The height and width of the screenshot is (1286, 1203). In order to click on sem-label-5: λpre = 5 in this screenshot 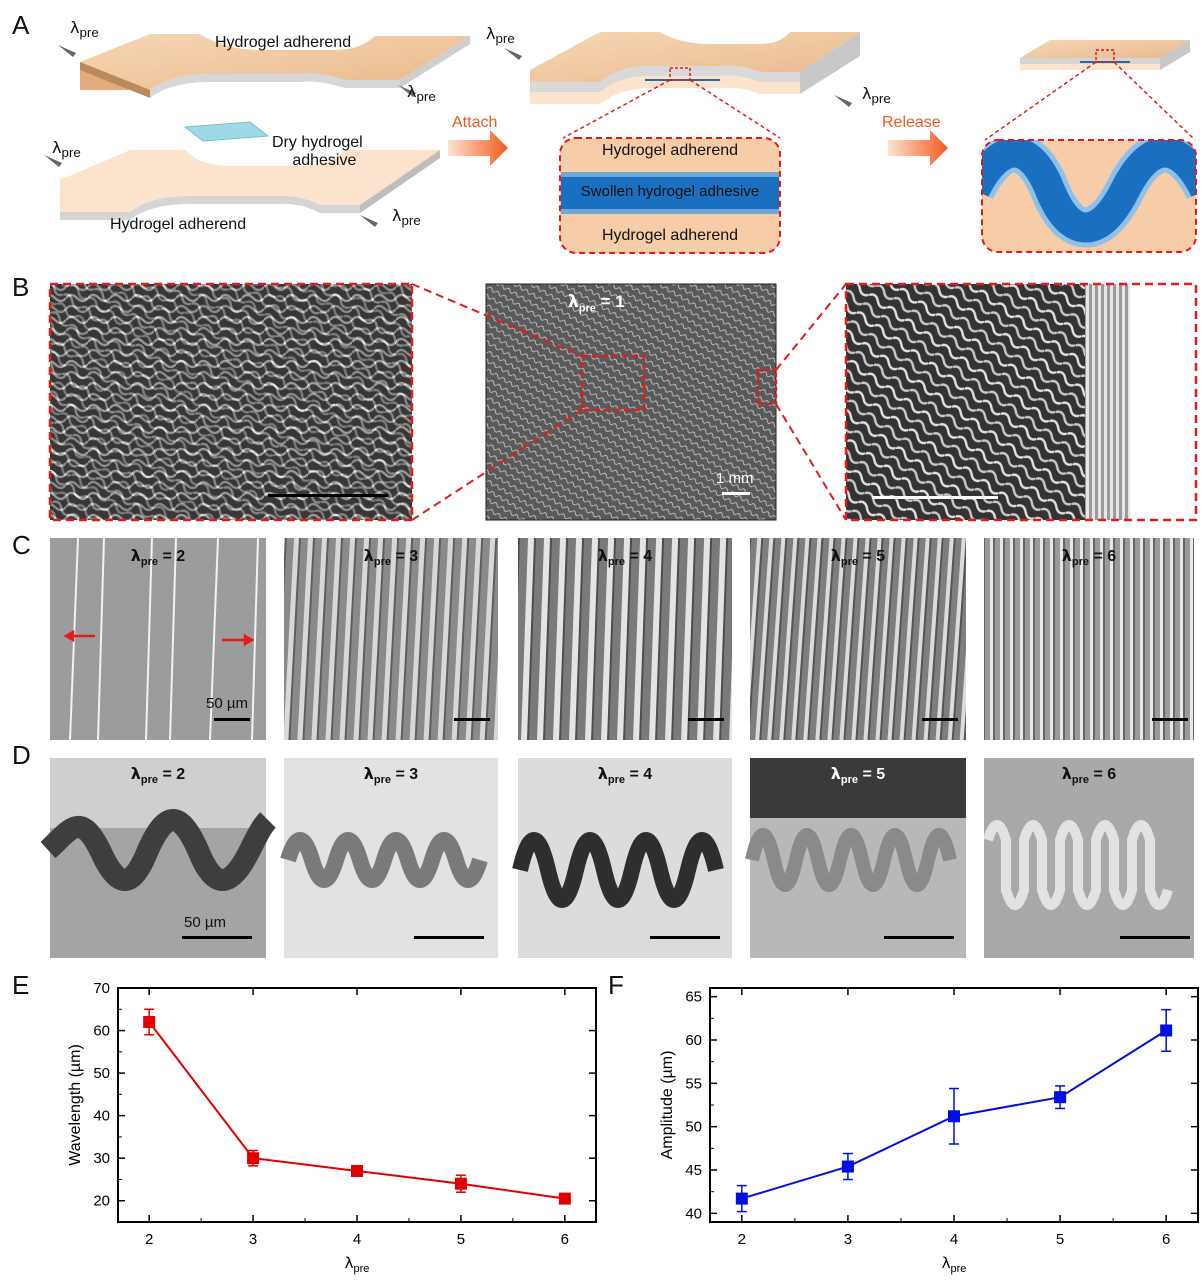, I will do `click(858, 557)`.